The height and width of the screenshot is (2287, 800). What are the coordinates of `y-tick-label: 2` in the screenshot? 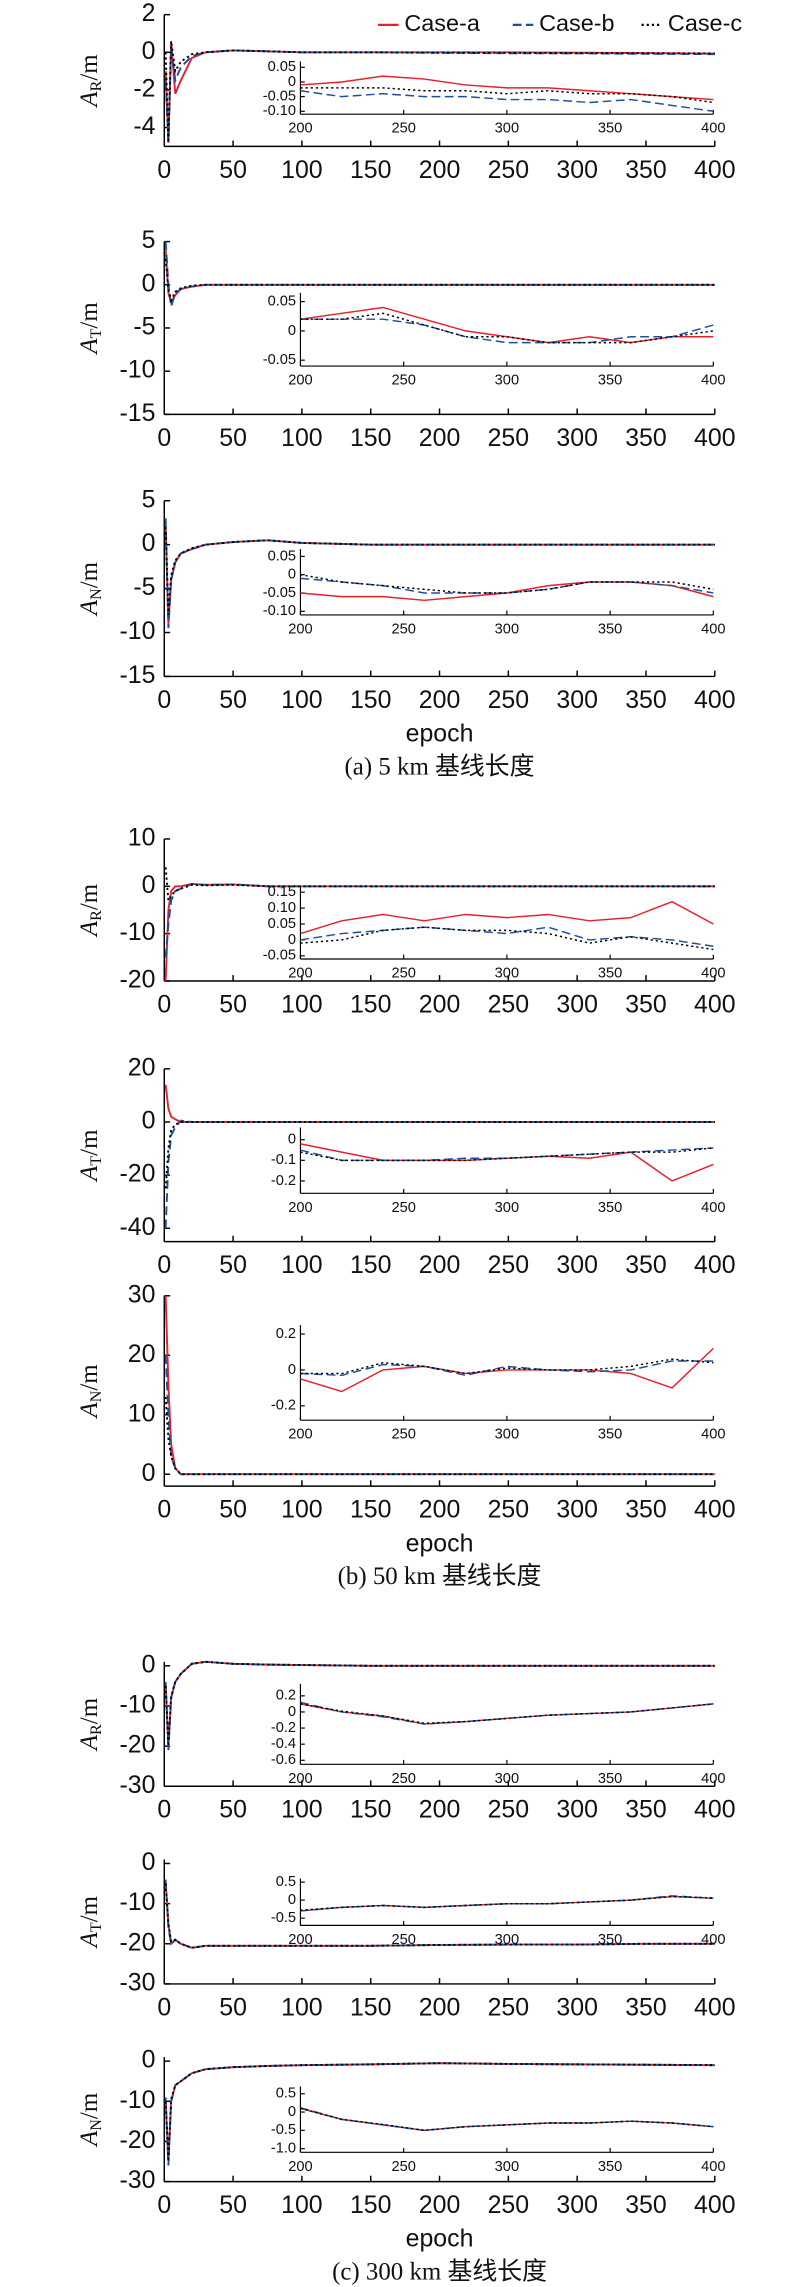 It's located at (149, 13).